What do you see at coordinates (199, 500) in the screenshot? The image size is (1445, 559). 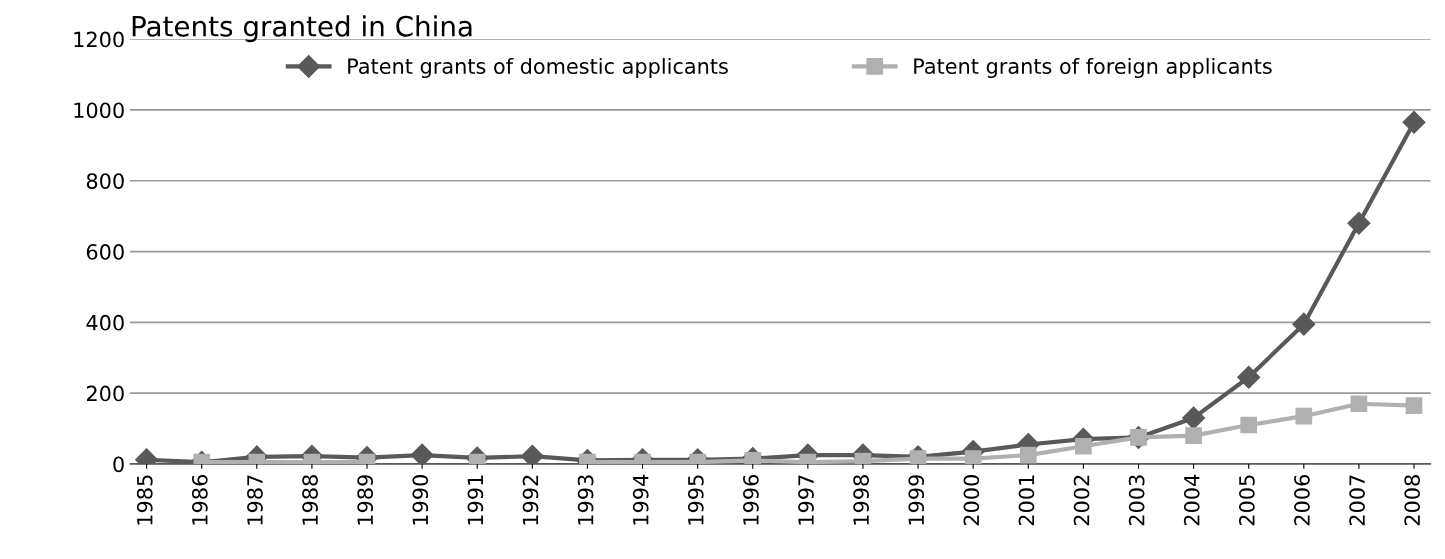 I see `x-tick-label: 1986` at bounding box center [199, 500].